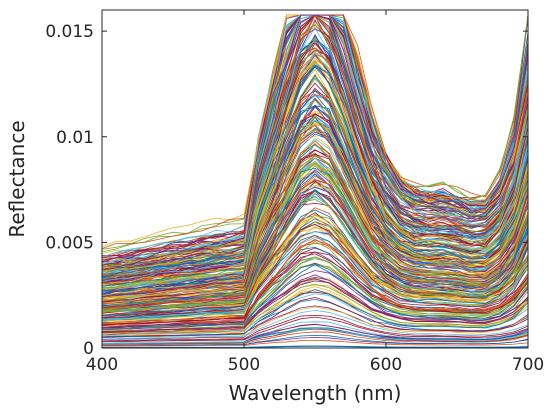 This screenshot has width=550, height=415. I want to click on y-tick-label: 0.01, so click(75, 138).